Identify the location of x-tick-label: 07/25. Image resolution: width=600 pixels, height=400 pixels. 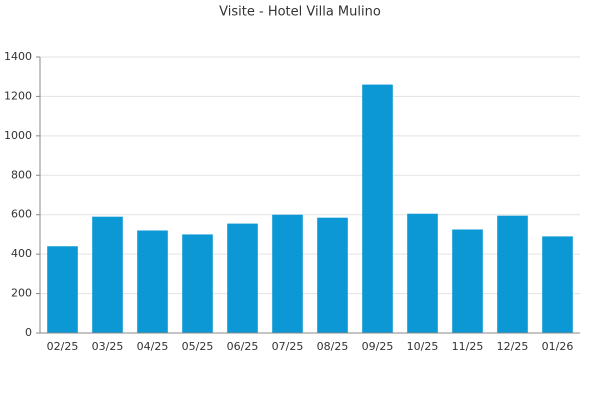
(288, 346).